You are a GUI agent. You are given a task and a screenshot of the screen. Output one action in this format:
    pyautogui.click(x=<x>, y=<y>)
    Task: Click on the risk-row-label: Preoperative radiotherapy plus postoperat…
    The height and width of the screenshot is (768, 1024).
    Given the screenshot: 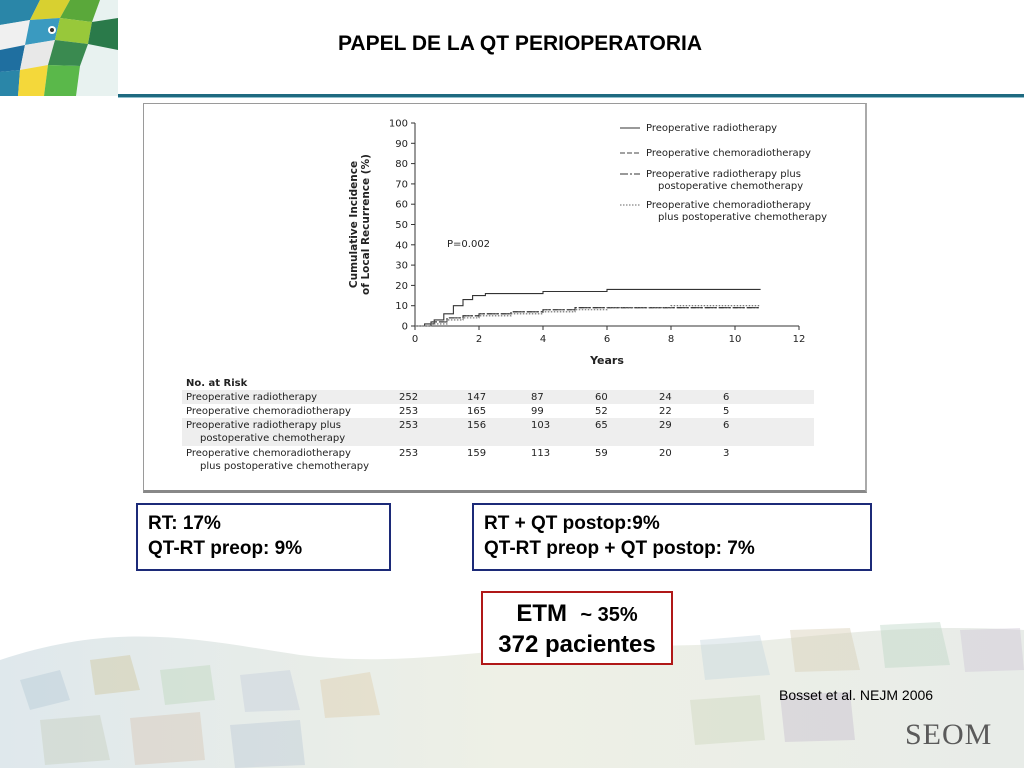 What is the action you would take?
    pyautogui.click(x=265, y=432)
    